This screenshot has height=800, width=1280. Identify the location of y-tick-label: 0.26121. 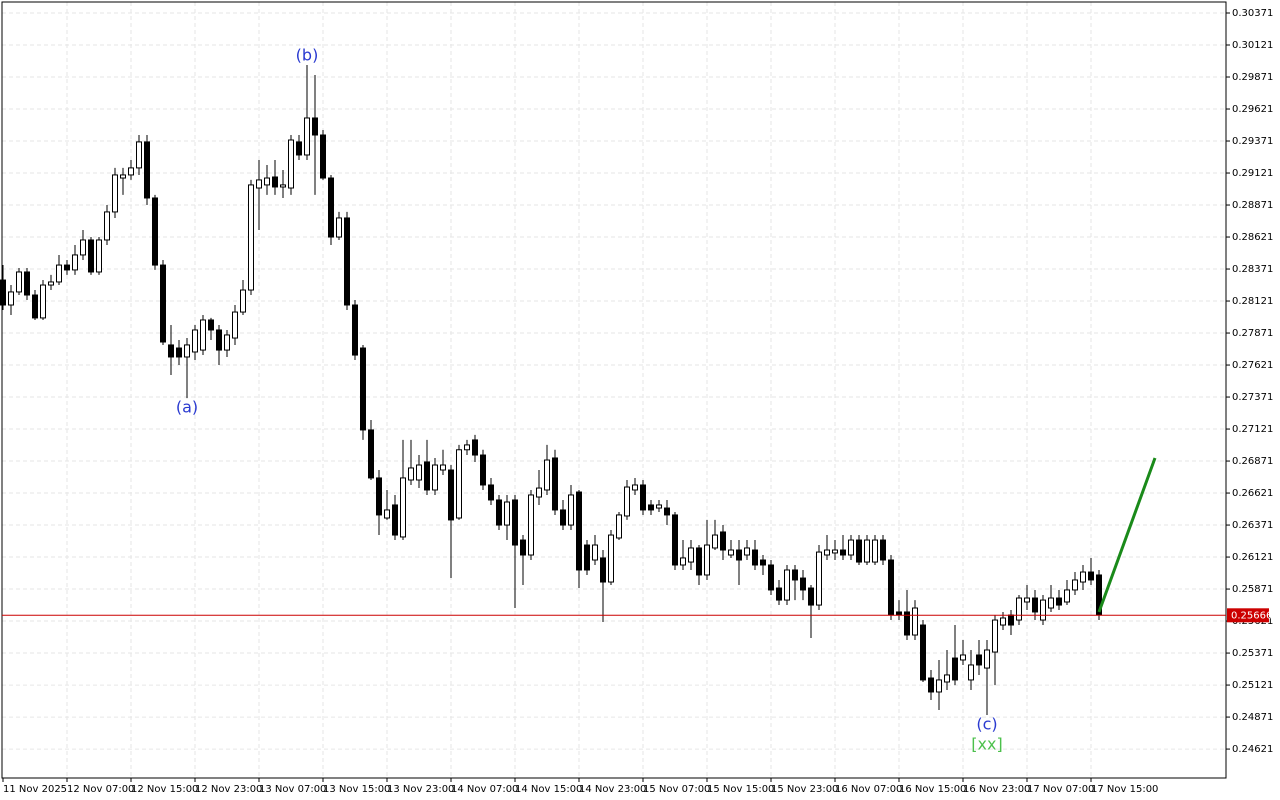
(1252, 557).